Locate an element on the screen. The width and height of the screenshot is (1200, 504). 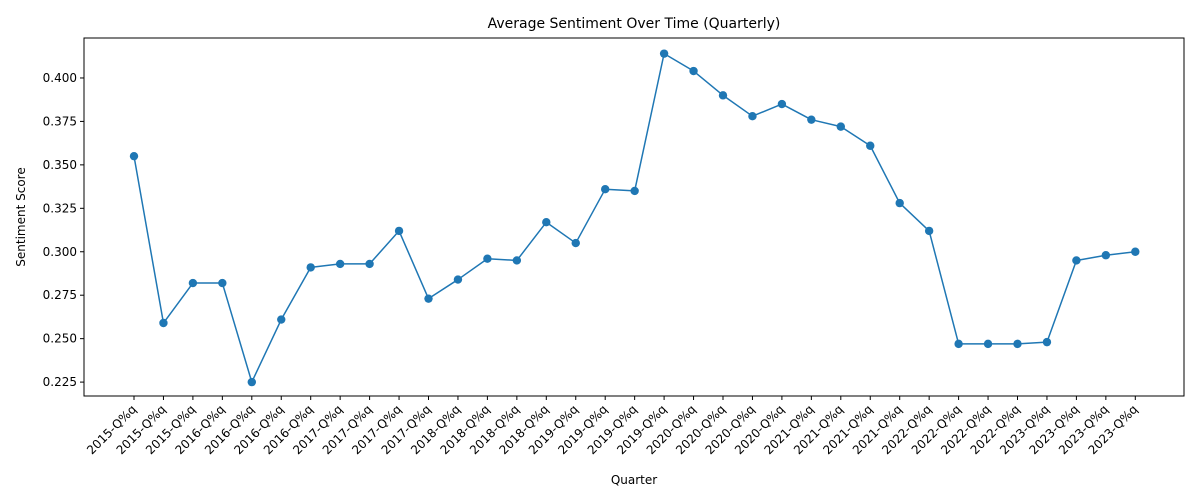
y-tick-label: 0.300 is located at coordinates (60, 252).